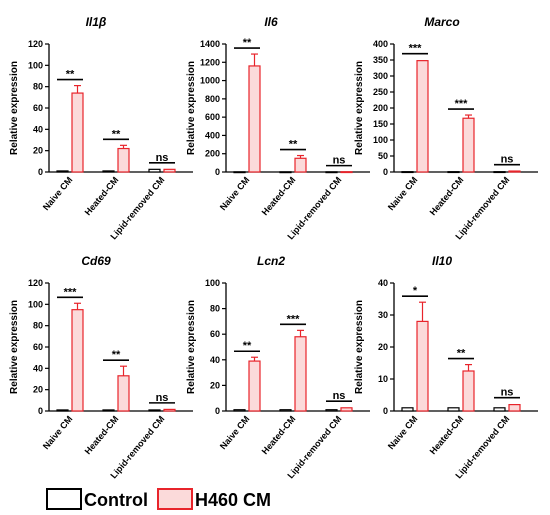 This screenshot has width=550, height=515. I want to click on y-tick-label: 50, so click(383, 156).